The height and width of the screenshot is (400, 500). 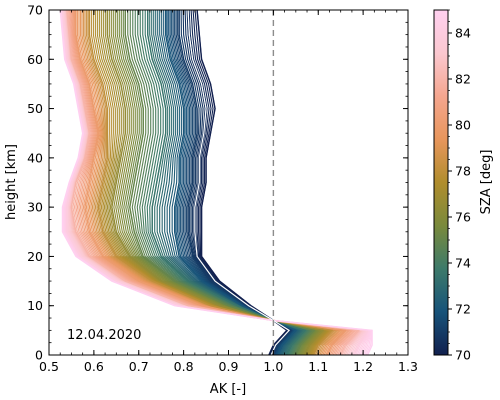 What do you see at coordinates (11, 182) in the screenshot?
I see `y-axis-label: height [km]` at bounding box center [11, 182].